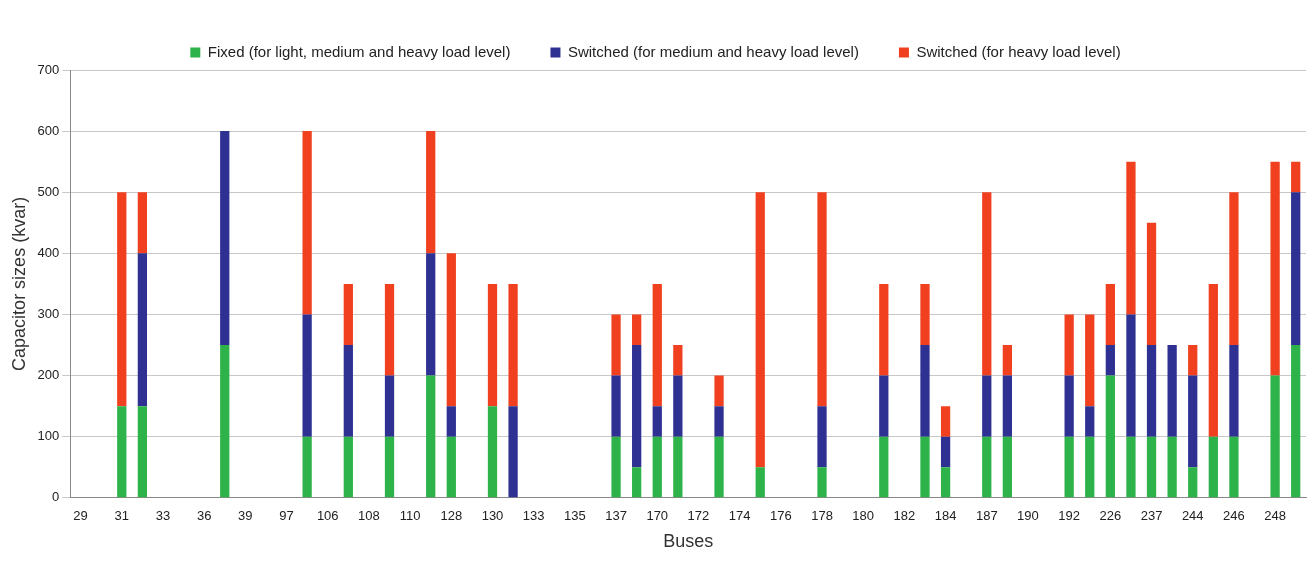 The image size is (1316, 562). Describe the element at coordinates (48, 375) in the screenshot. I see `y-tick-label: 200` at that location.